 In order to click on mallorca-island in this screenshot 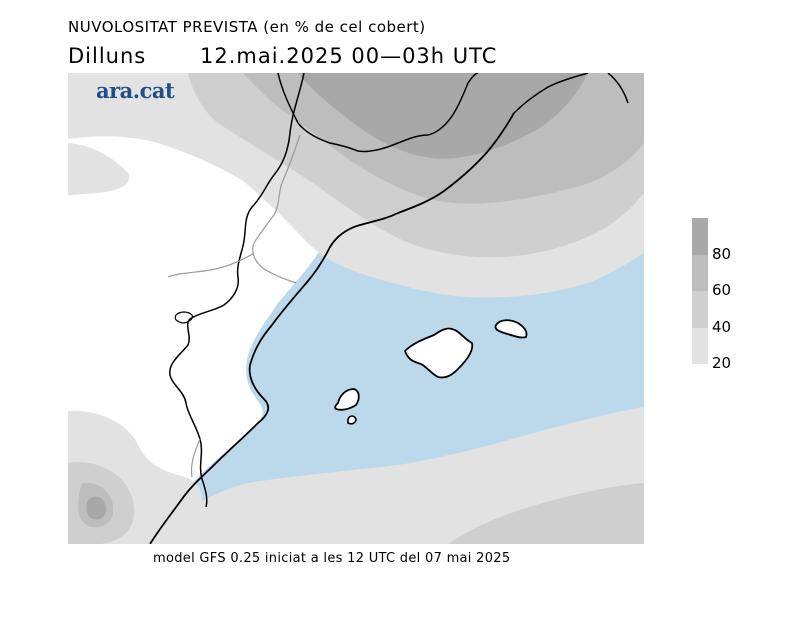, I will do `click(438, 353)`.